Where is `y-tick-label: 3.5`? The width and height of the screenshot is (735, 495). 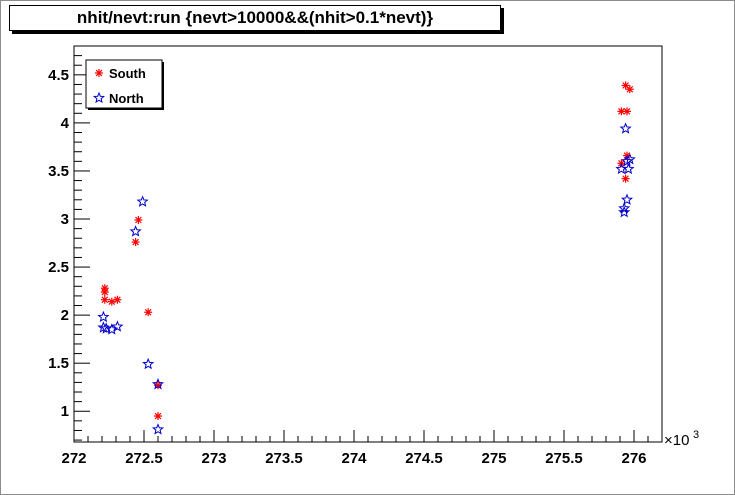
y-tick-label: 3.5 is located at coordinates (58, 171).